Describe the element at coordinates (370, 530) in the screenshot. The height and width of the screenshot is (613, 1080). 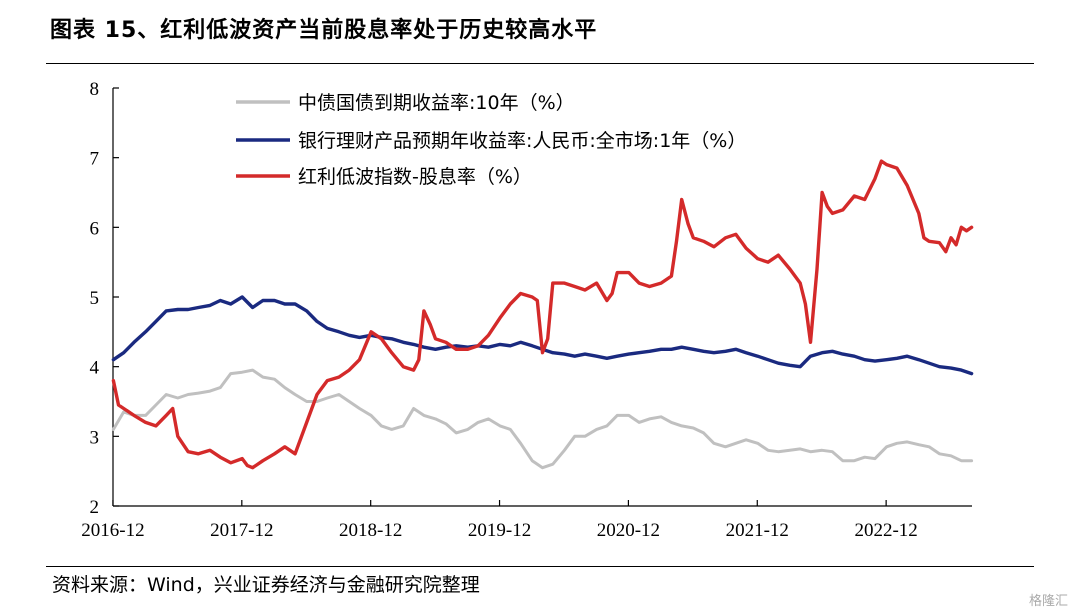
I see `x-tick-label: 2018-12` at that location.